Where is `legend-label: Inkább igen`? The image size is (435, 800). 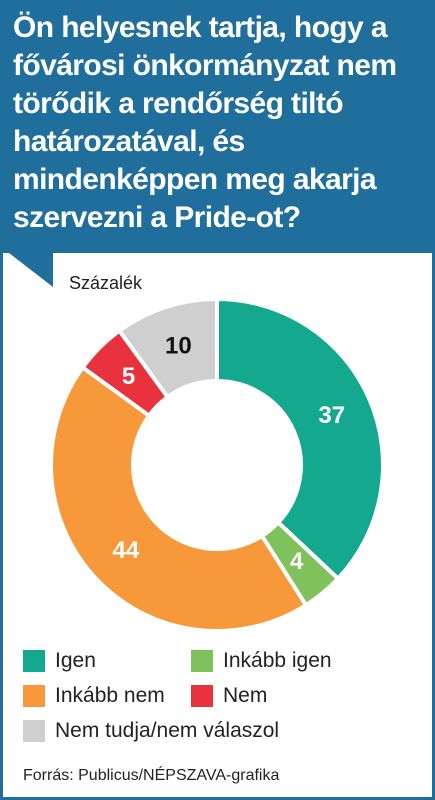 legend-label: Inkább igen is located at coordinates (277, 660).